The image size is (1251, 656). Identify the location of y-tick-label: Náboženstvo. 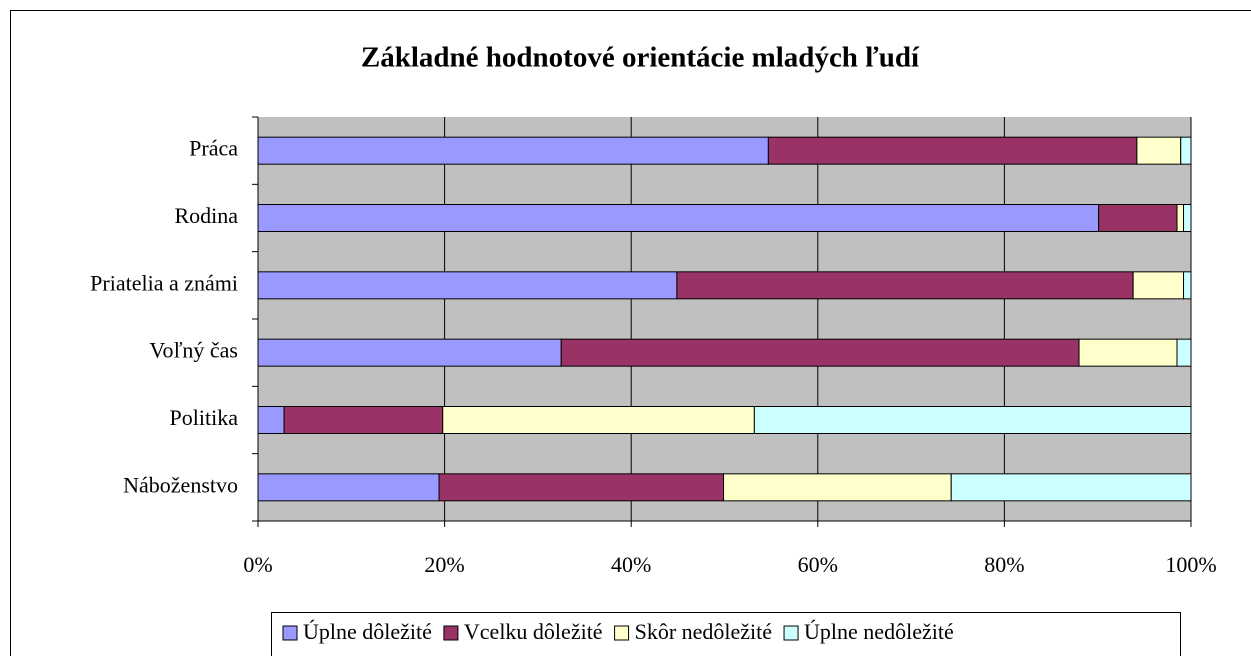
(180, 484).